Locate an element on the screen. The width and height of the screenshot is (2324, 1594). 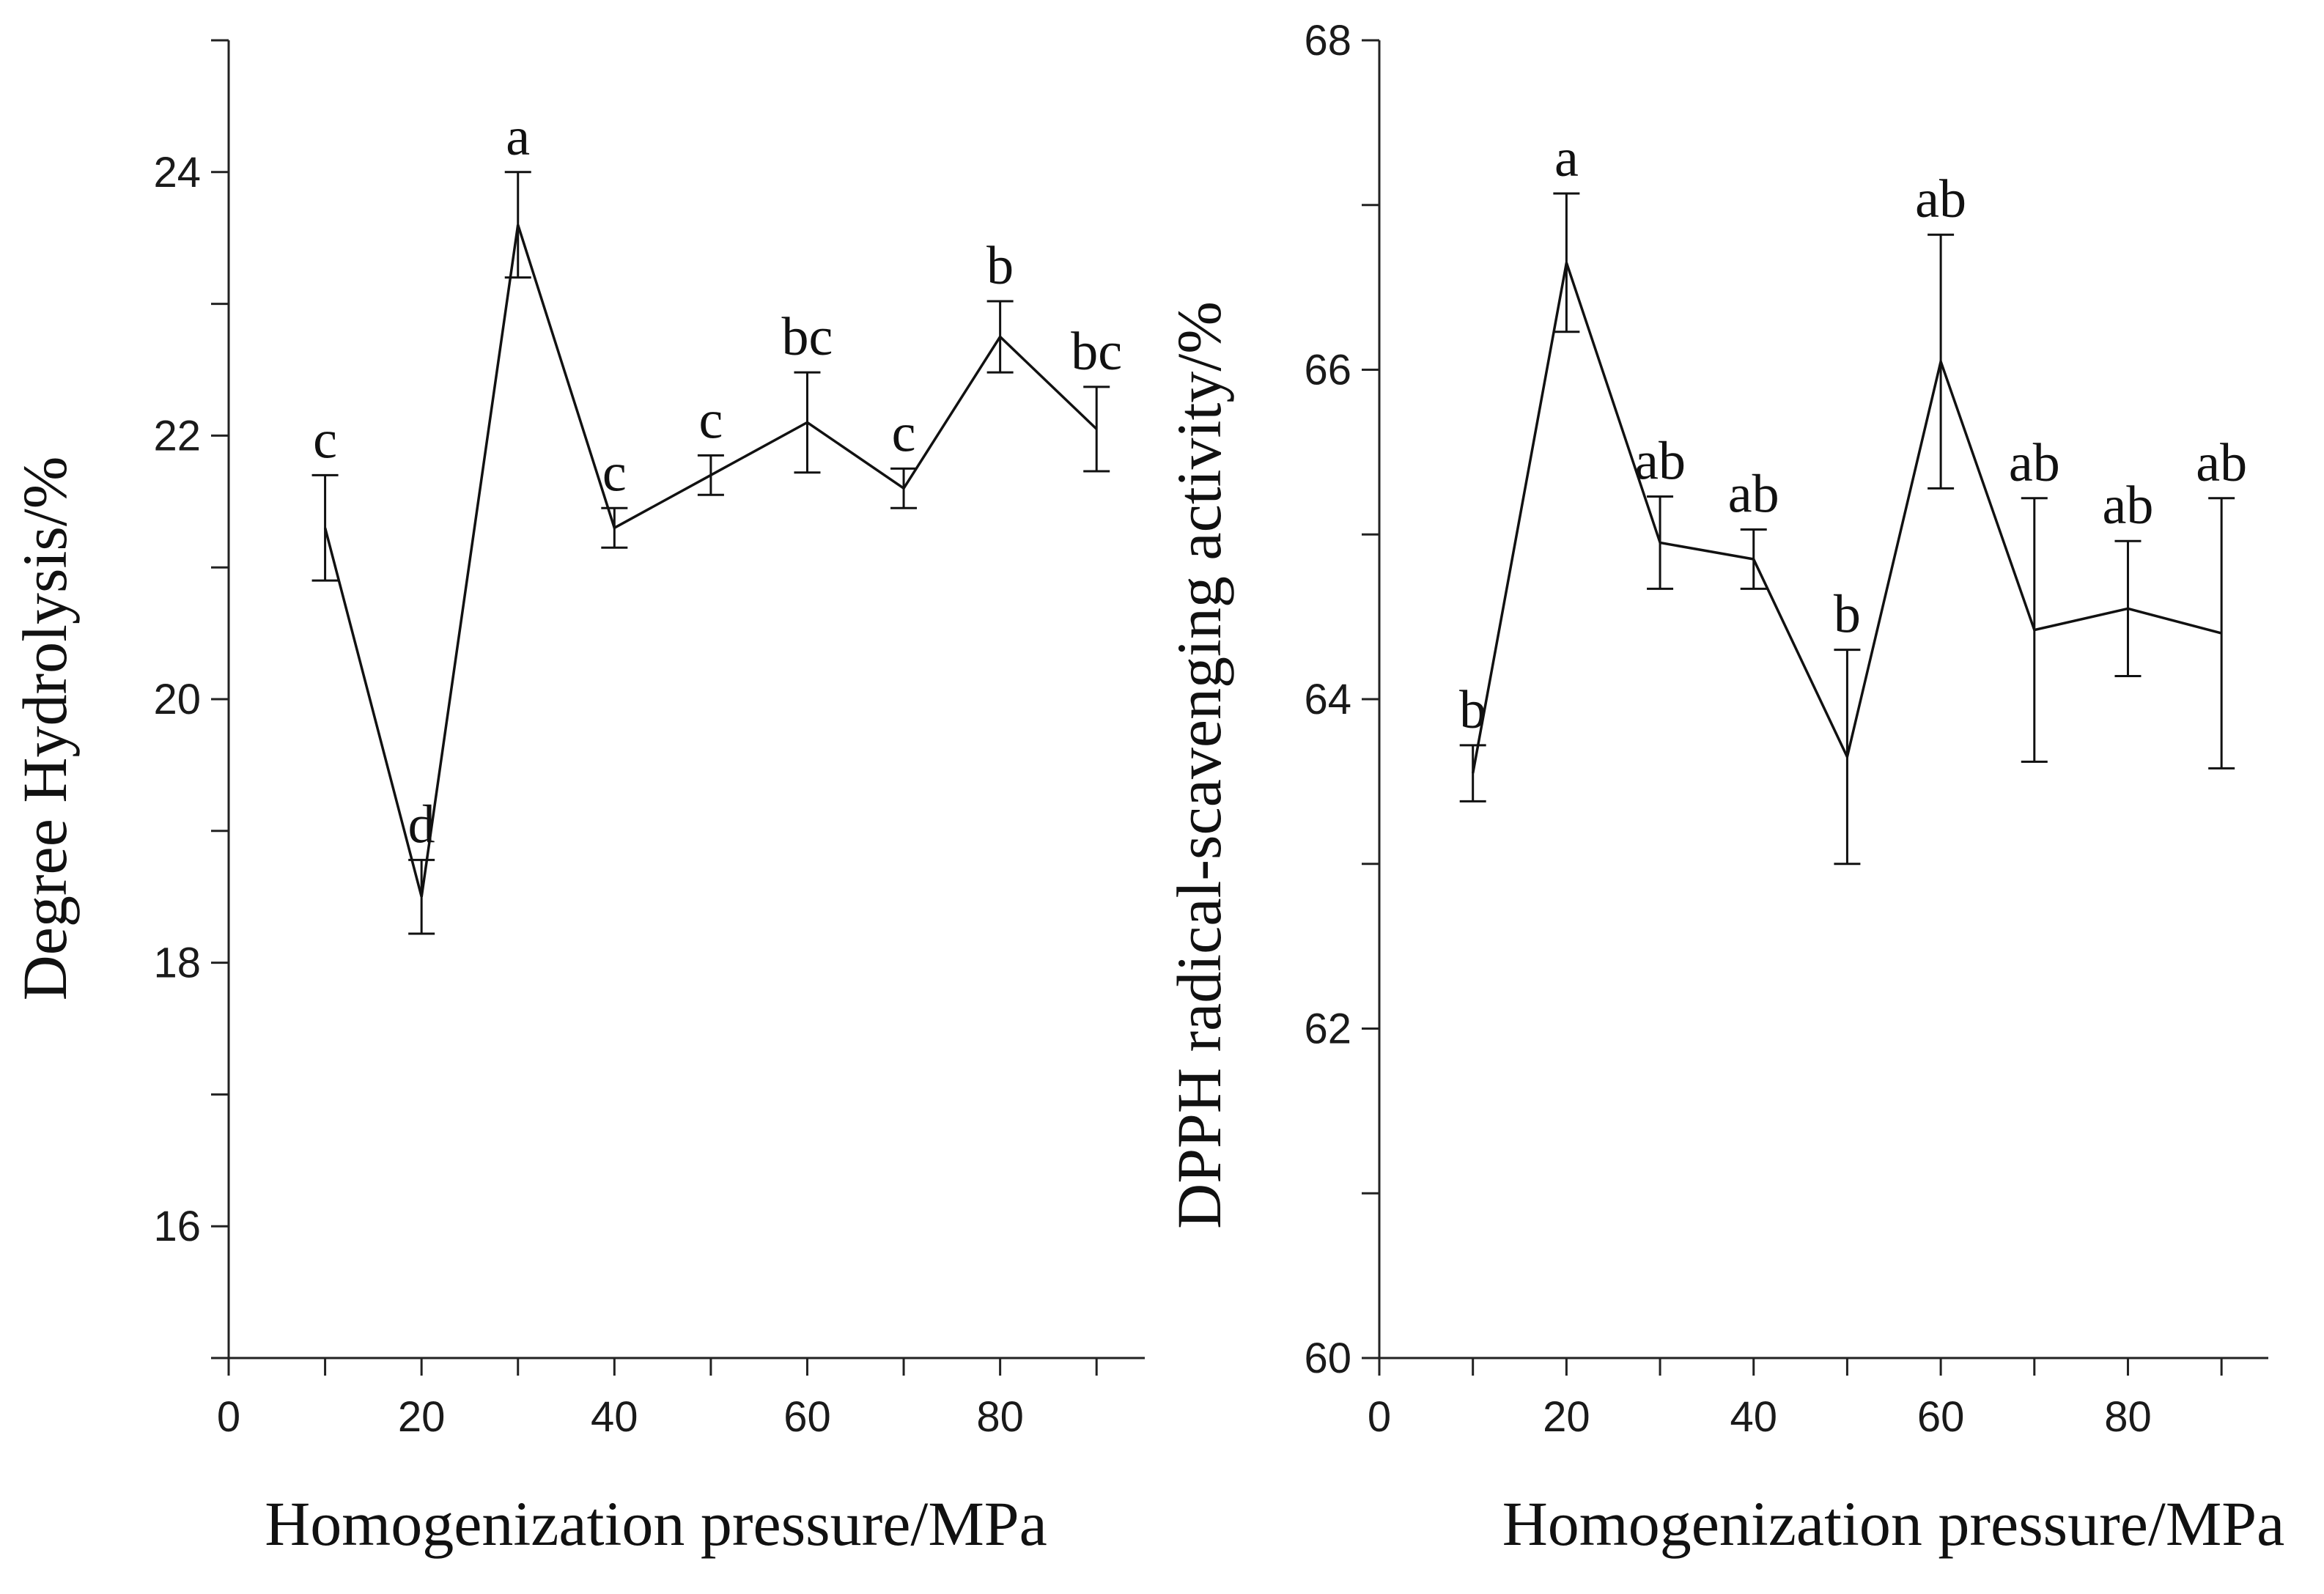
series-line is located at coordinates (710, 561).